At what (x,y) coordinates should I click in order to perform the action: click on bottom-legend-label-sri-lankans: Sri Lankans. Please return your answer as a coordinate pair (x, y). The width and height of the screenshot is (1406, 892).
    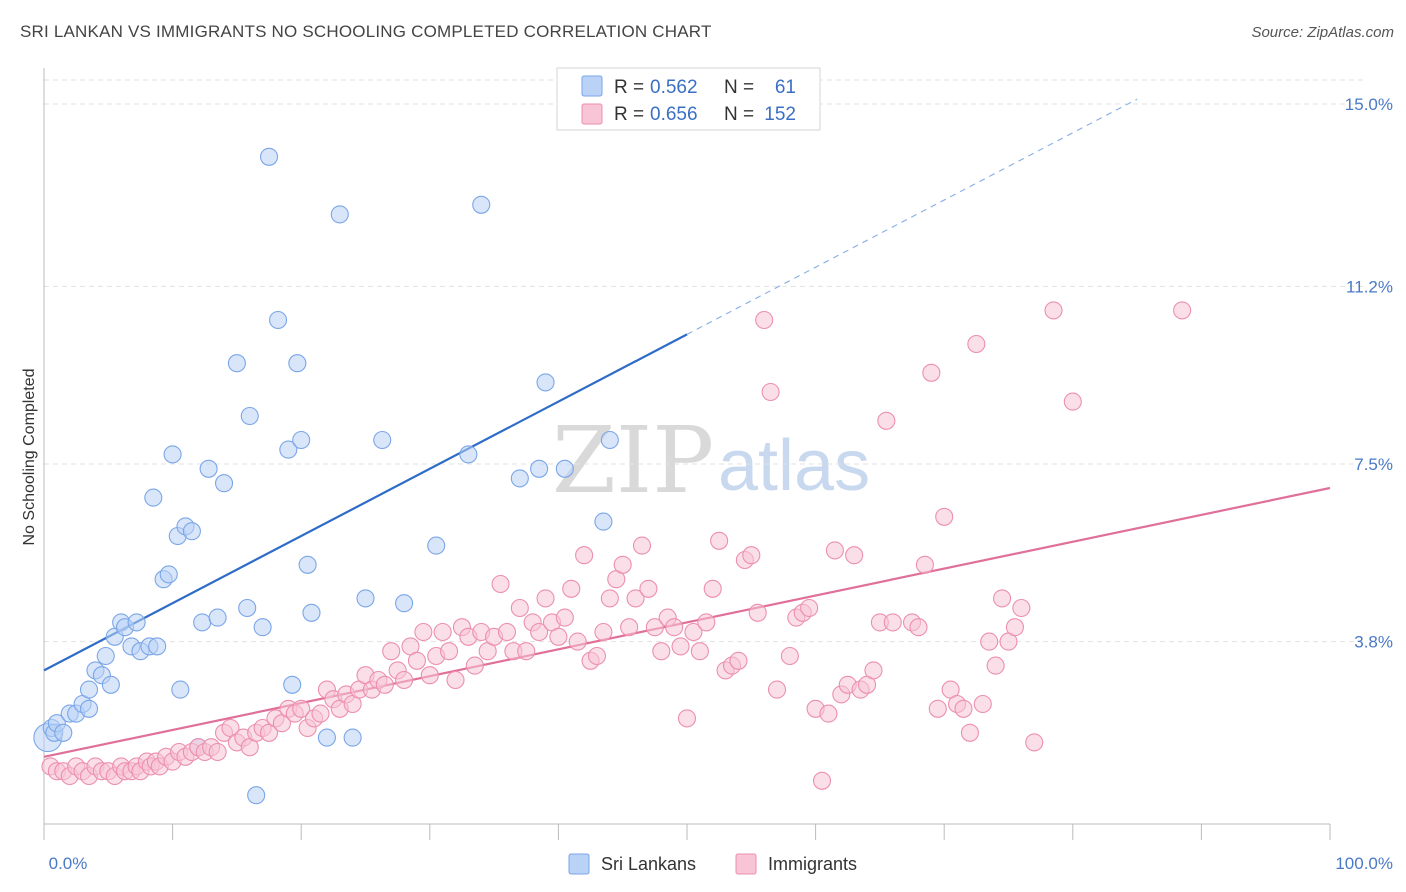
    Looking at the image, I should click on (648, 864).